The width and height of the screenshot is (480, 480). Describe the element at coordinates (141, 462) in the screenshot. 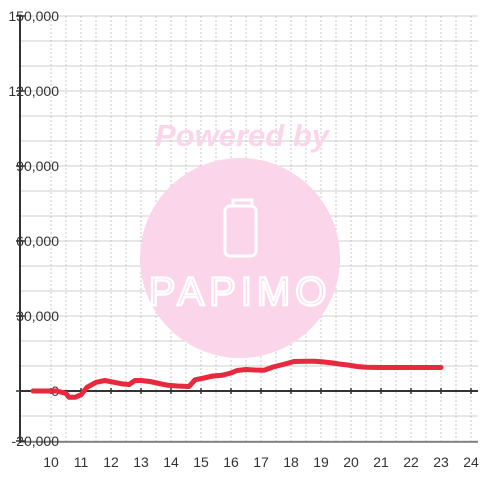

I see `x-tick-label: 13` at that location.